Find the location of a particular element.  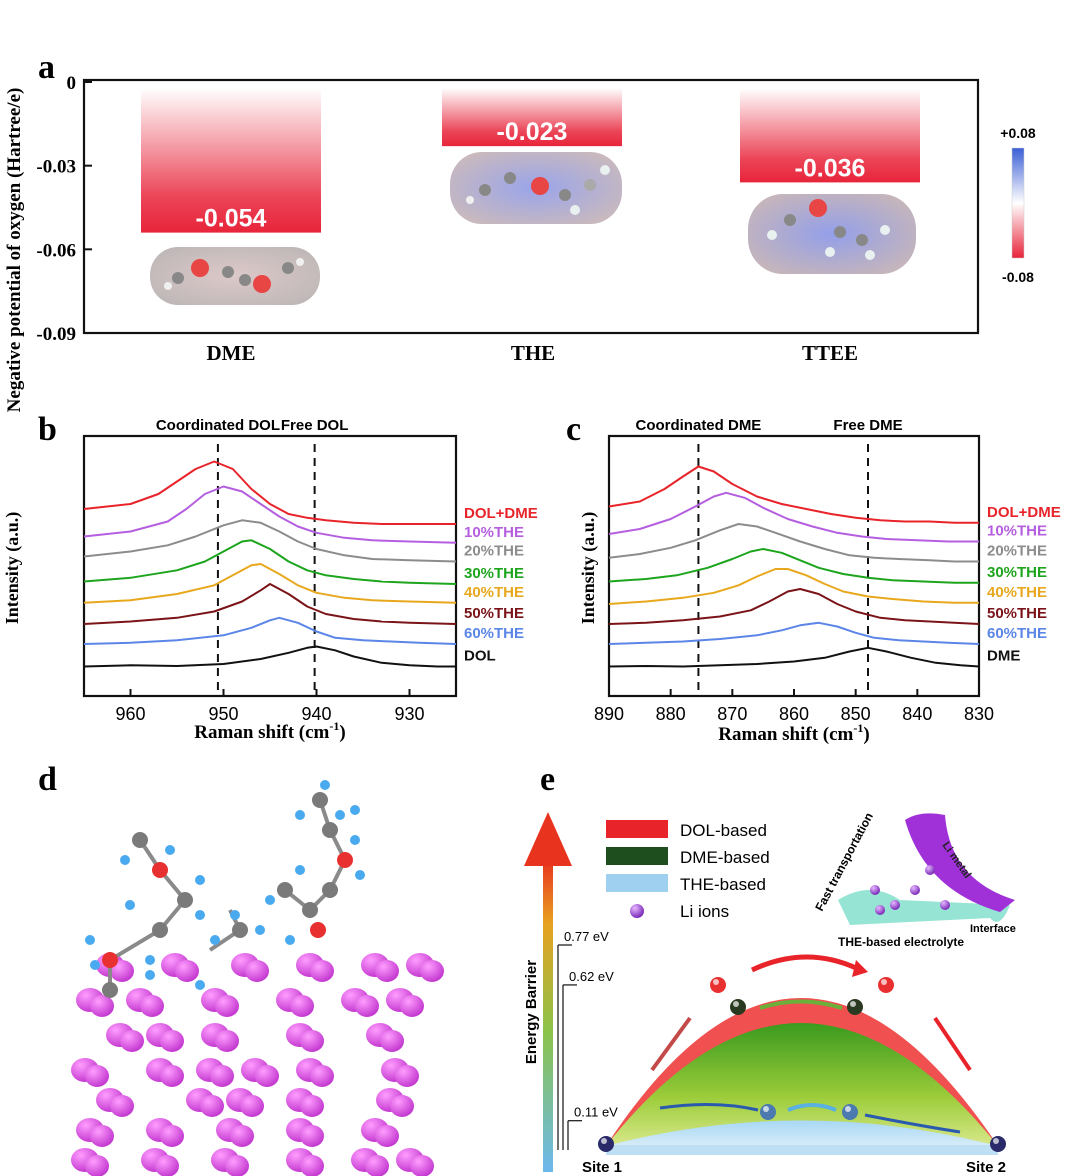

plot-frame-b is located at coordinates (270, 566).